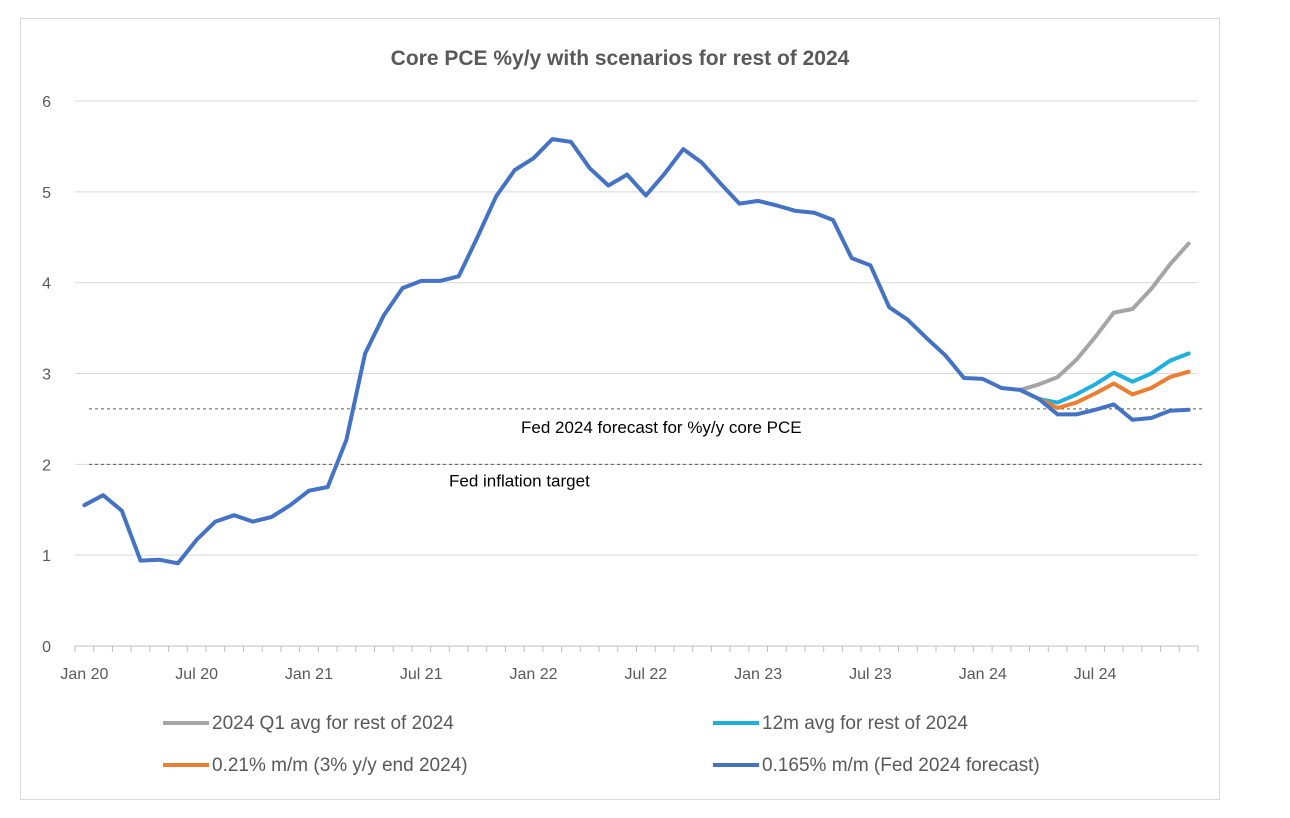 This screenshot has width=1290, height=818. What do you see at coordinates (196, 674) in the screenshot?
I see `x-tick-label: Jul 20` at bounding box center [196, 674].